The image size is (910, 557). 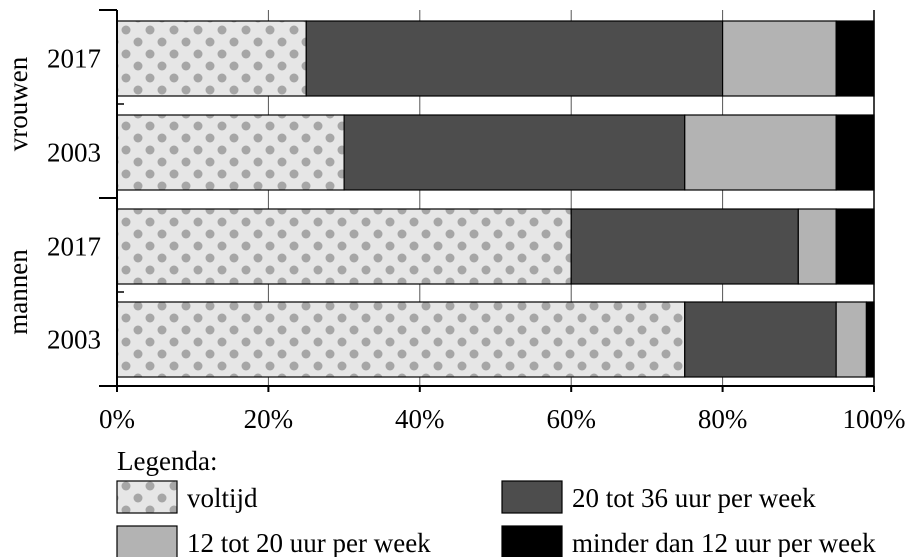 I want to click on x-tick-label: 60%, so click(x=571, y=419).